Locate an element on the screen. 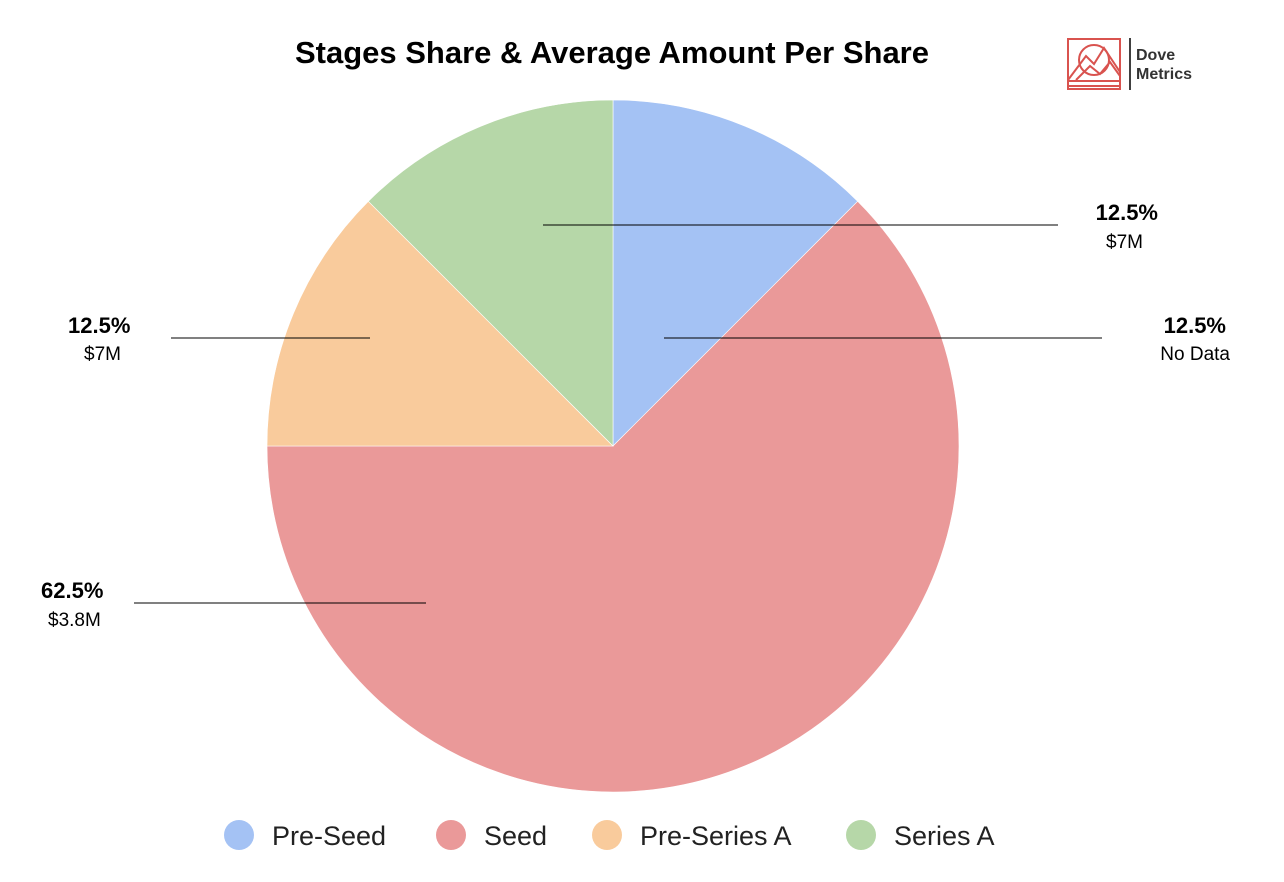 The image size is (1284, 882). legend-item-series-a: Series A is located at coordinates (920, 835).